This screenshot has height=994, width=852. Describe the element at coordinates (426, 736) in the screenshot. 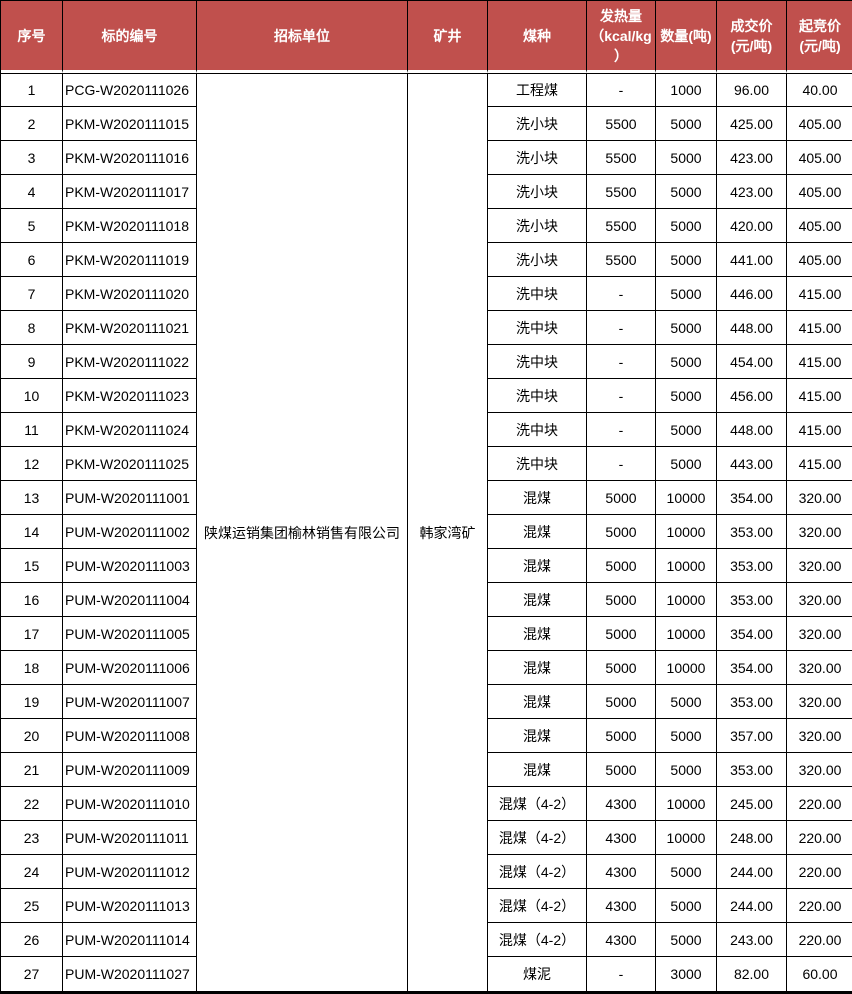

I see `table-row: 20 PUM-W2020111008 混煤 5000 5000 357.00 320.00` at that location.